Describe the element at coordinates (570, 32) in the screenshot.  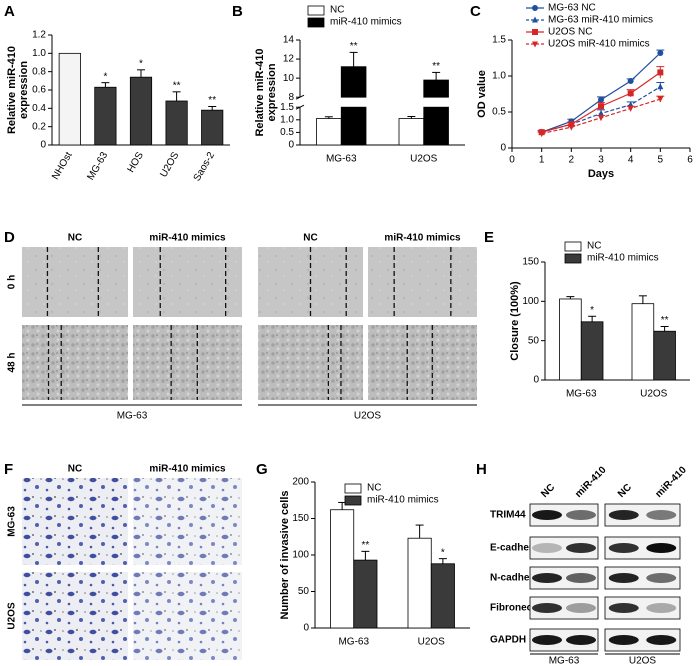
I see `legend-label: U2OS NC` at that location.